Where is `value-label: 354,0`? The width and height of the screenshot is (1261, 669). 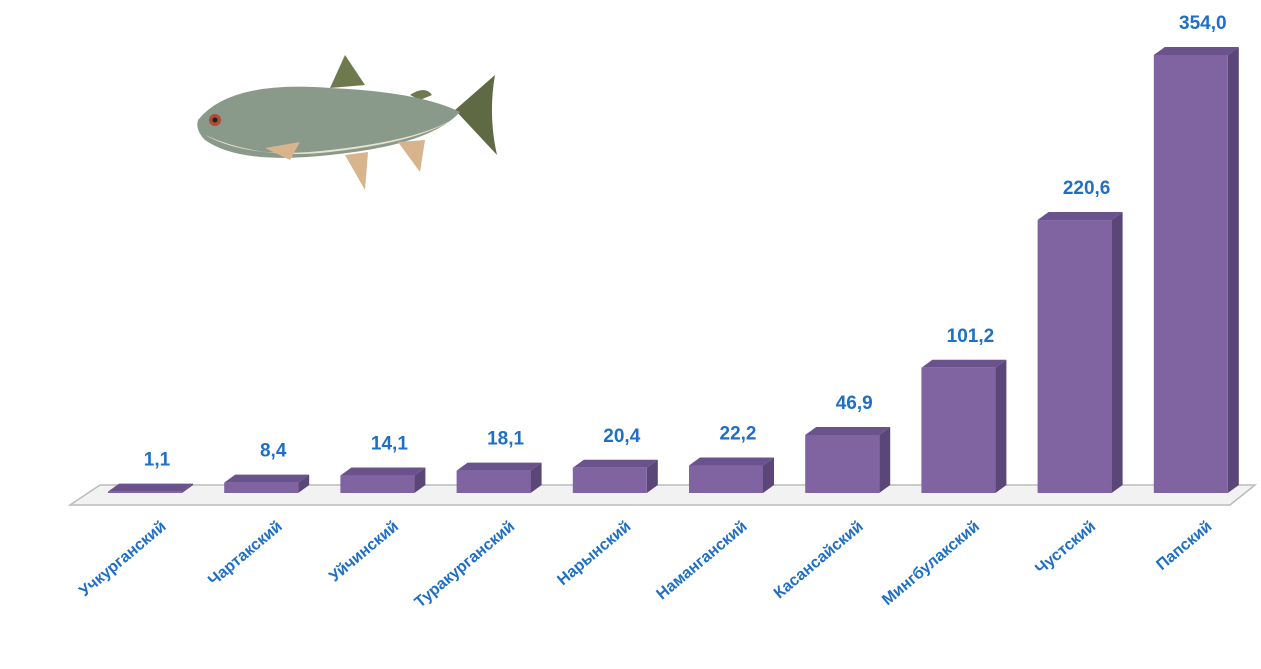
value-label: 354,0 is located at coordinates (1203, 23).